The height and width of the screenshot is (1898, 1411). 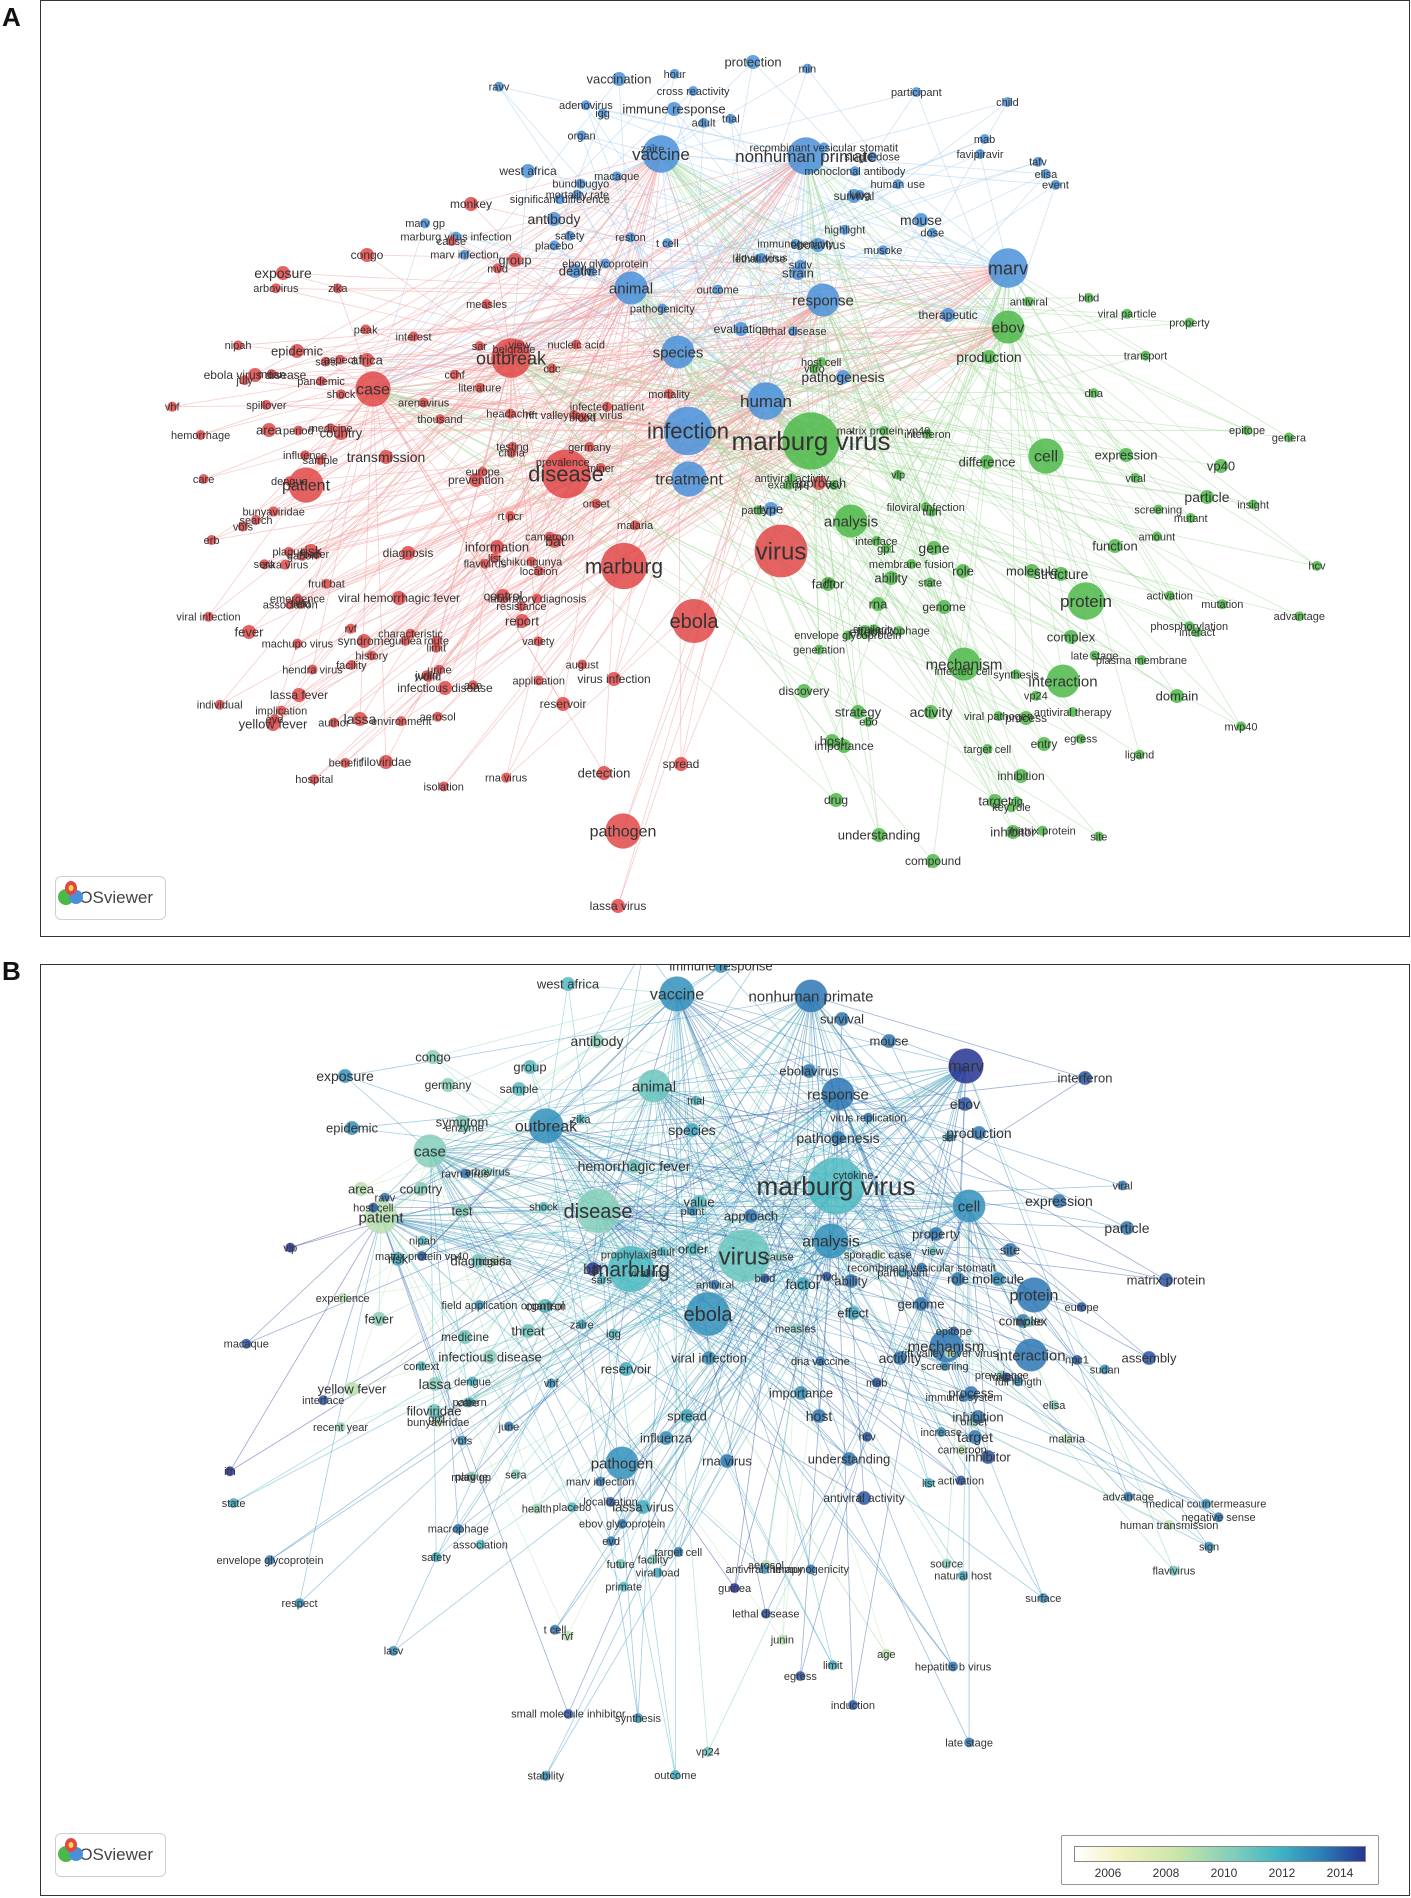 I want to click on keyword-label: medical countermeasure, so click(x=1206, y=1505).